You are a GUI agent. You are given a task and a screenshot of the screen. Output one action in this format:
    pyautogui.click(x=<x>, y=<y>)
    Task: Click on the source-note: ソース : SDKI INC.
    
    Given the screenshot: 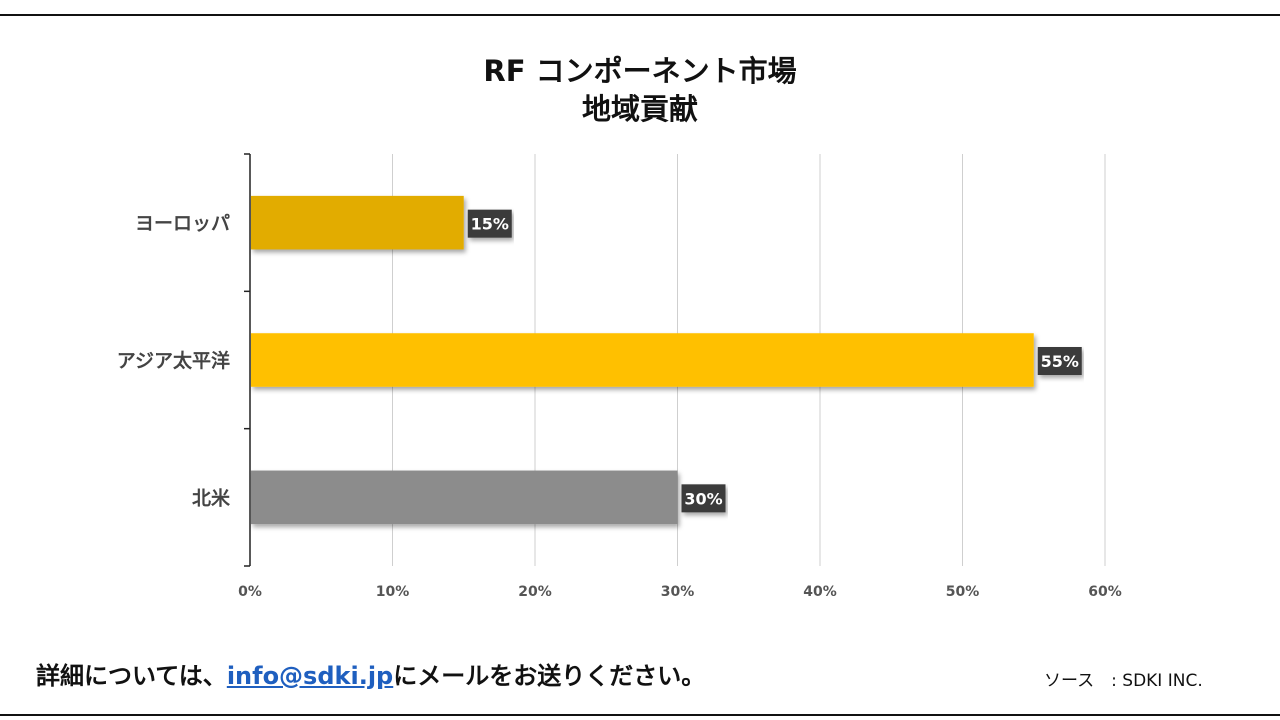 What is the action you would take?
    pyautogui.click(x=1123, y=681)
    